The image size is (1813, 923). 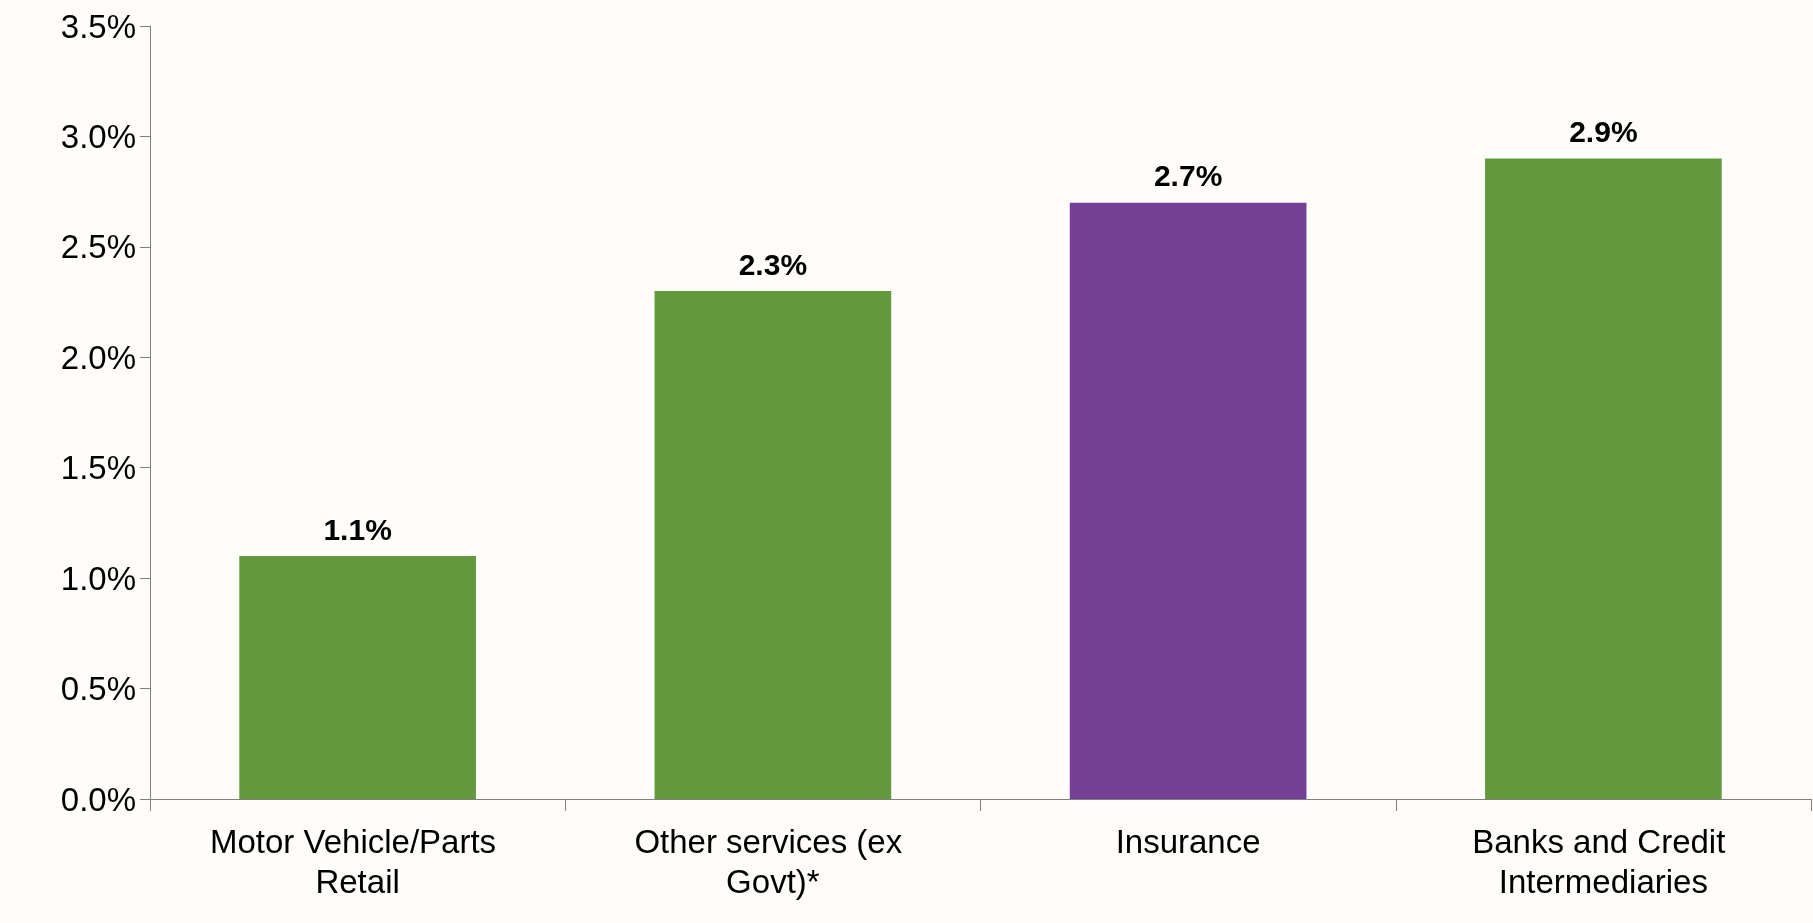 What do you see at coordinates (1188, 176) in the screenshot?
I see `data-label: 2.7%` at bounding box center [1188, 176].